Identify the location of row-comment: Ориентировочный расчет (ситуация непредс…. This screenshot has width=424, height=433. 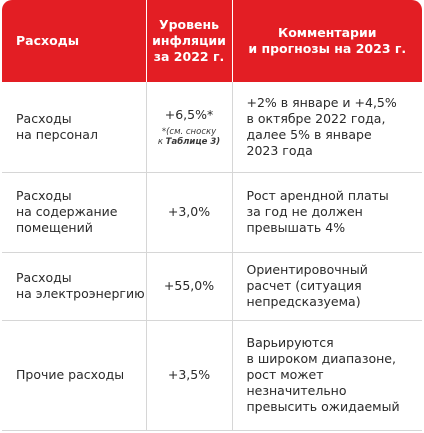
(326, 286).